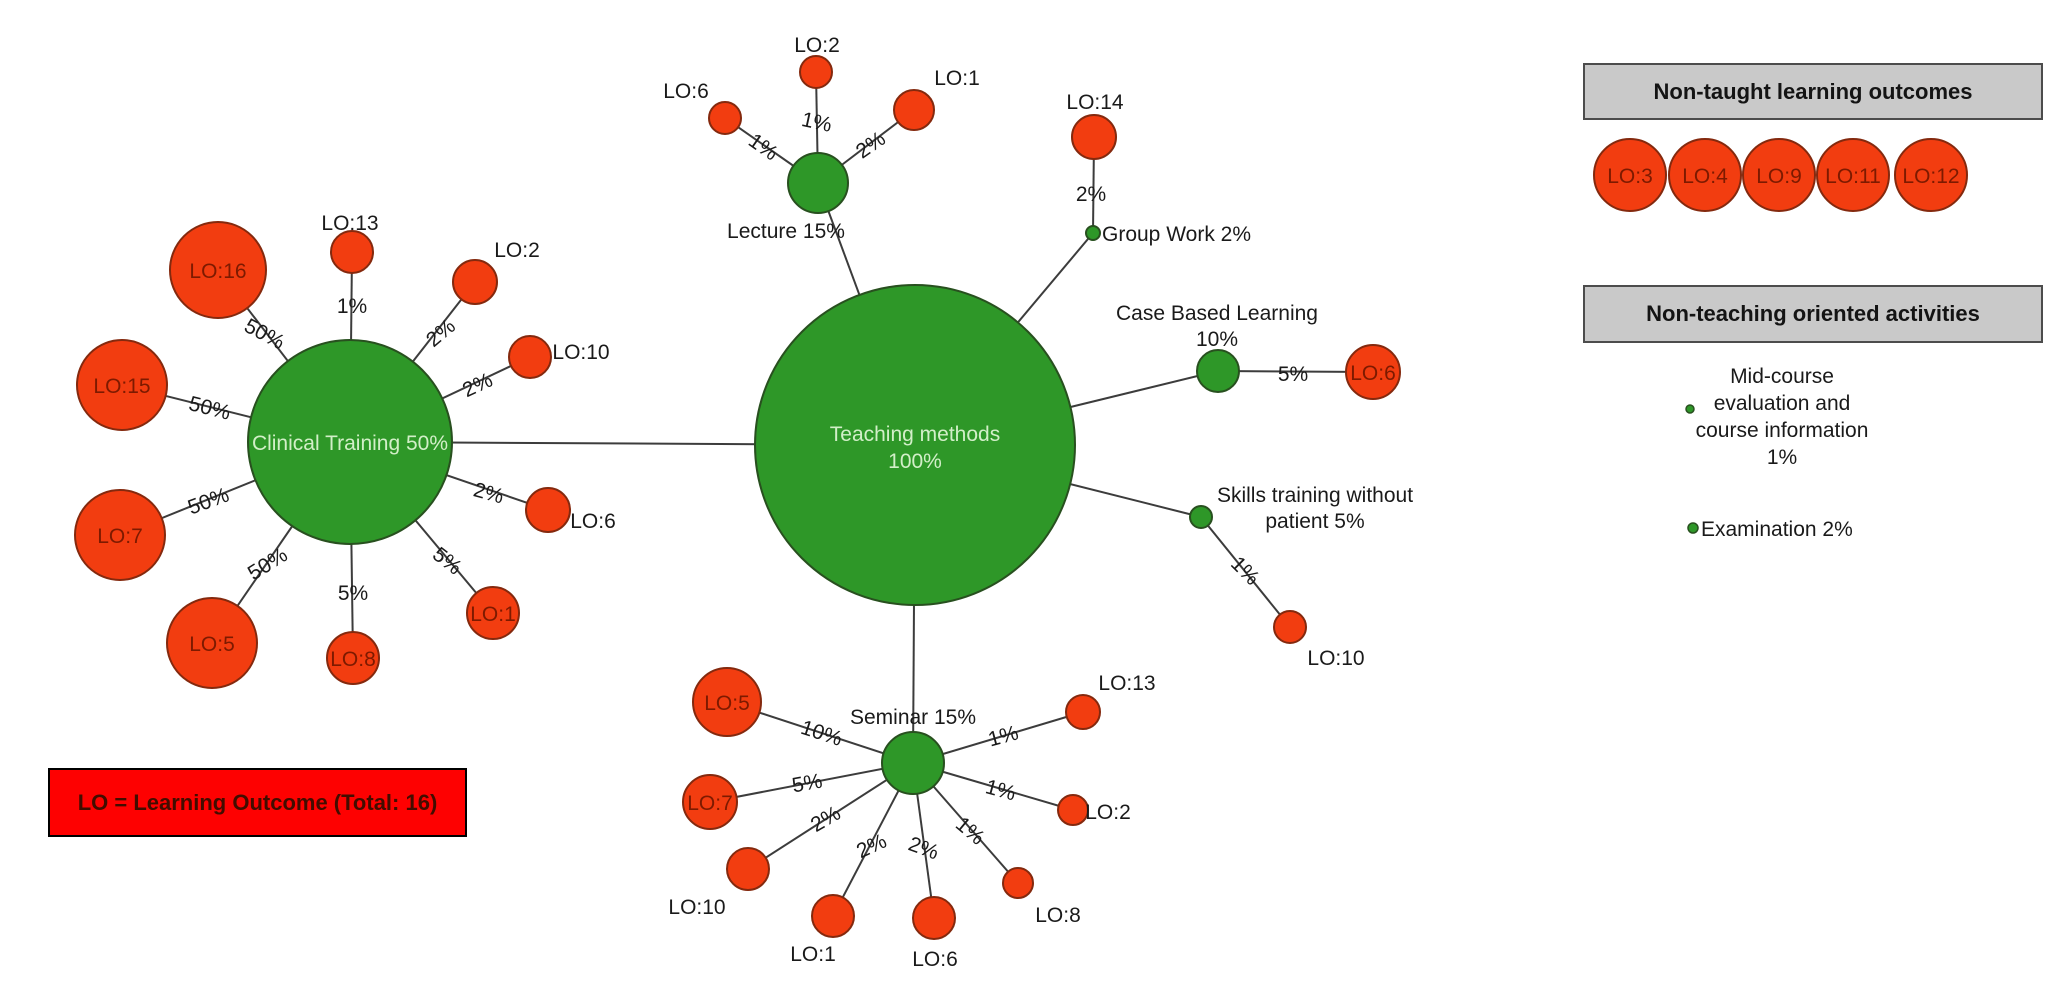  I want to click on outcome-node-sm-lo6, so click(934, 918).